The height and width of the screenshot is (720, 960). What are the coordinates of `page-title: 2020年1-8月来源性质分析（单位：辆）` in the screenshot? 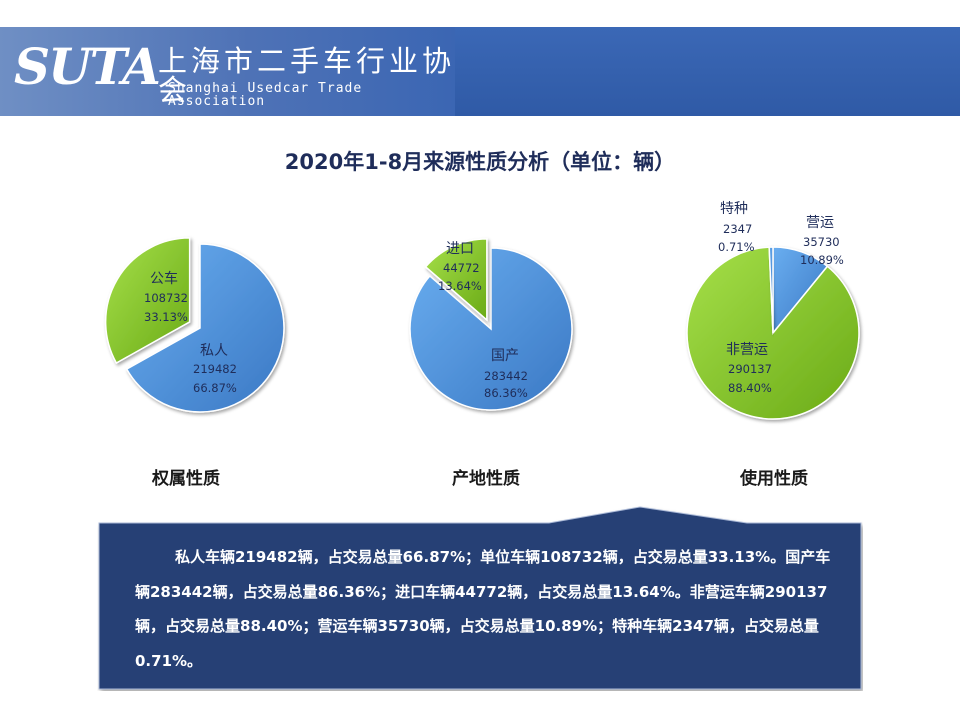 It's located at (480, 162).